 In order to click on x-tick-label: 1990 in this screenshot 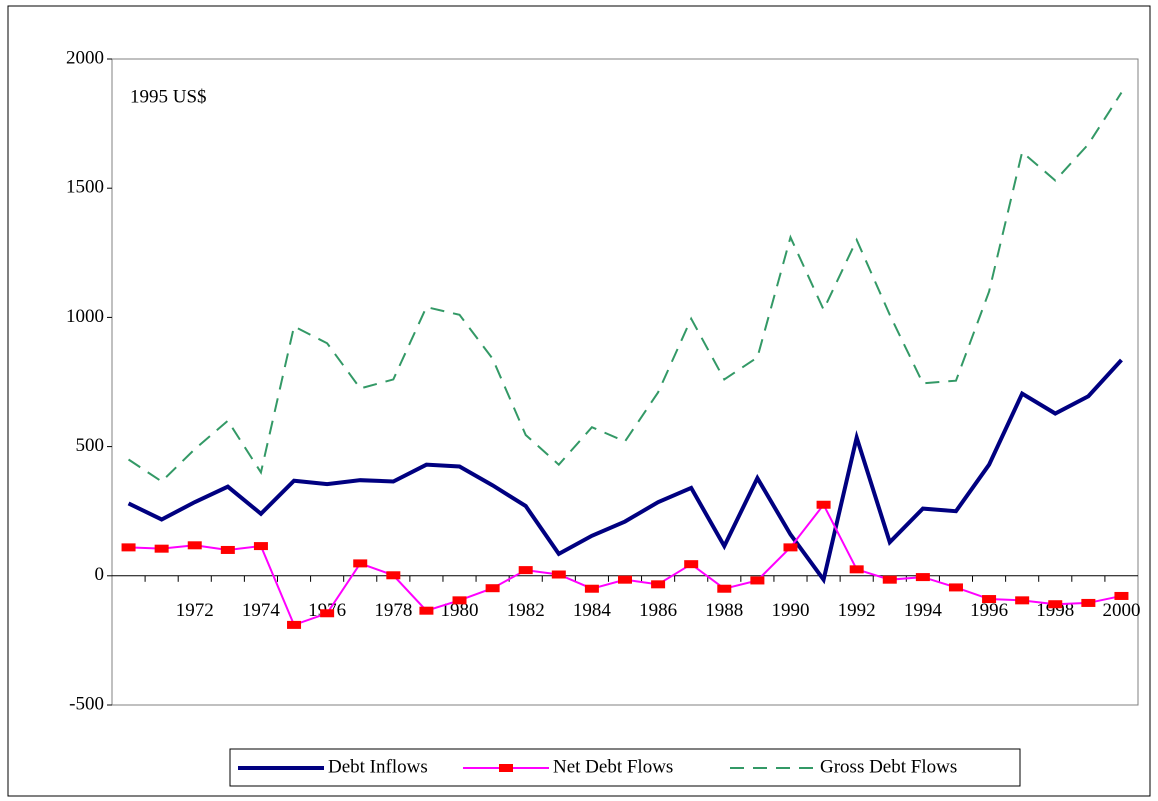, I will do `click(790, 610)`.